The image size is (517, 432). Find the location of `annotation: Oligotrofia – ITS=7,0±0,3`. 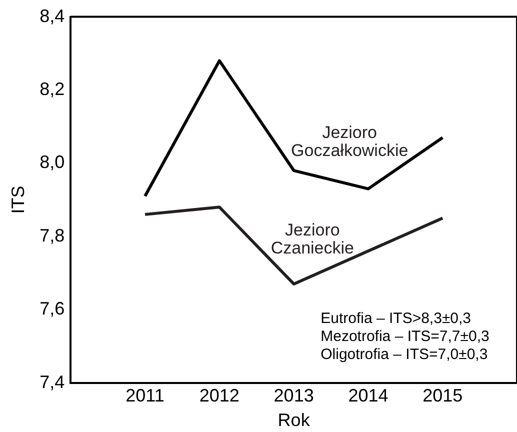

annotation: Oligotrofia – ITS=7,0±0,3 is located at coordinates (404, 354).